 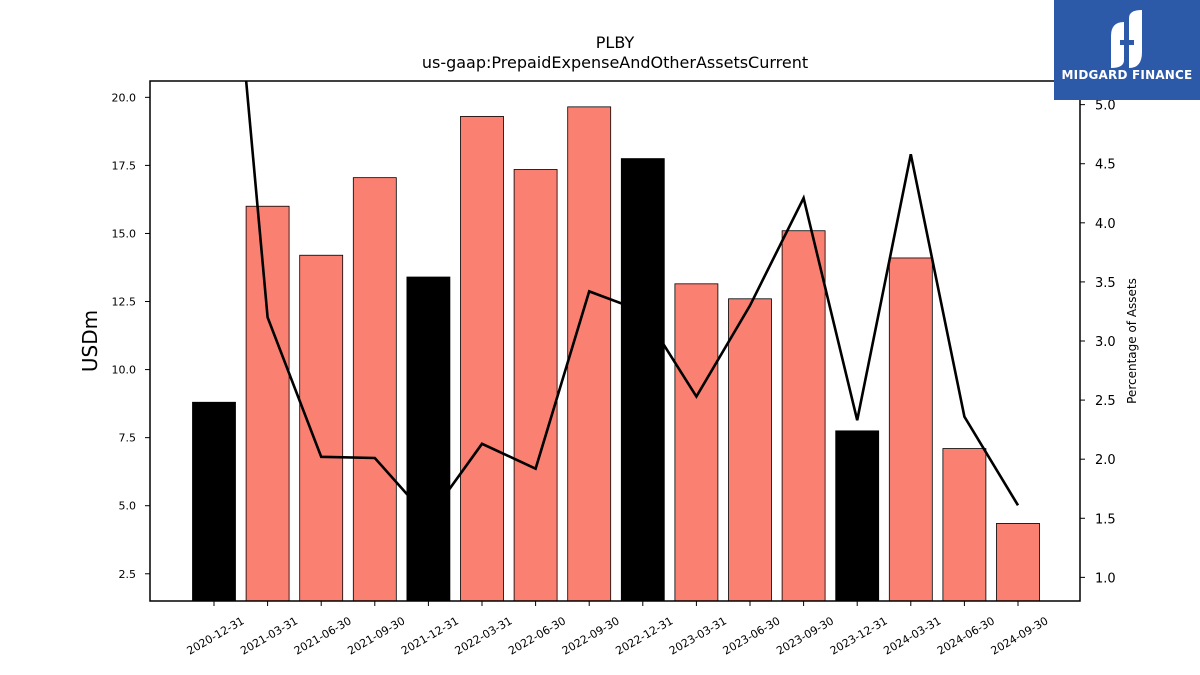 What do you see at coordinates (269, 635) in the screenshot?
I see `x-tick-label: 2021-03-31` at bounding box center [269, 635].